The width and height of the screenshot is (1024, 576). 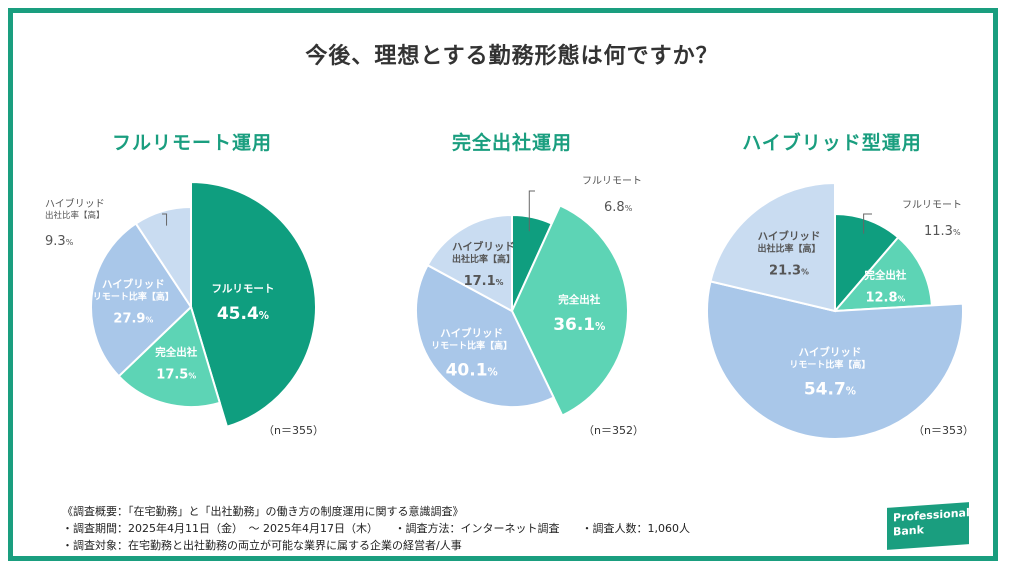 I want to click on professional-bank-logo: Professional Bank, so click(x=928, y=526).